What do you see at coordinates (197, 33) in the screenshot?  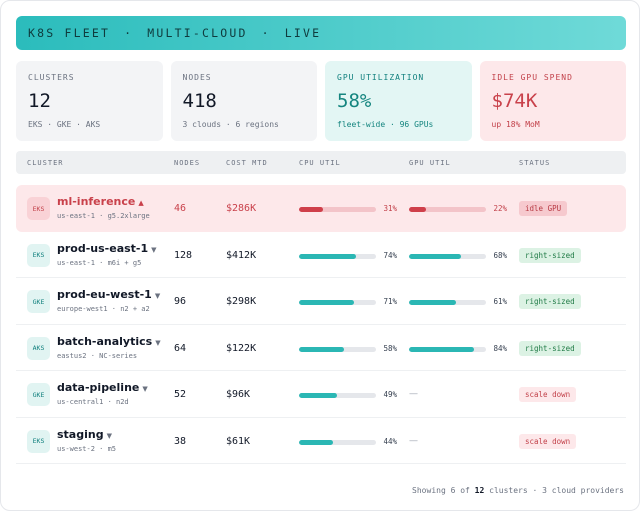 I see `banner-scope: MULTI-CLOUD` at bounding box center [197, 33].